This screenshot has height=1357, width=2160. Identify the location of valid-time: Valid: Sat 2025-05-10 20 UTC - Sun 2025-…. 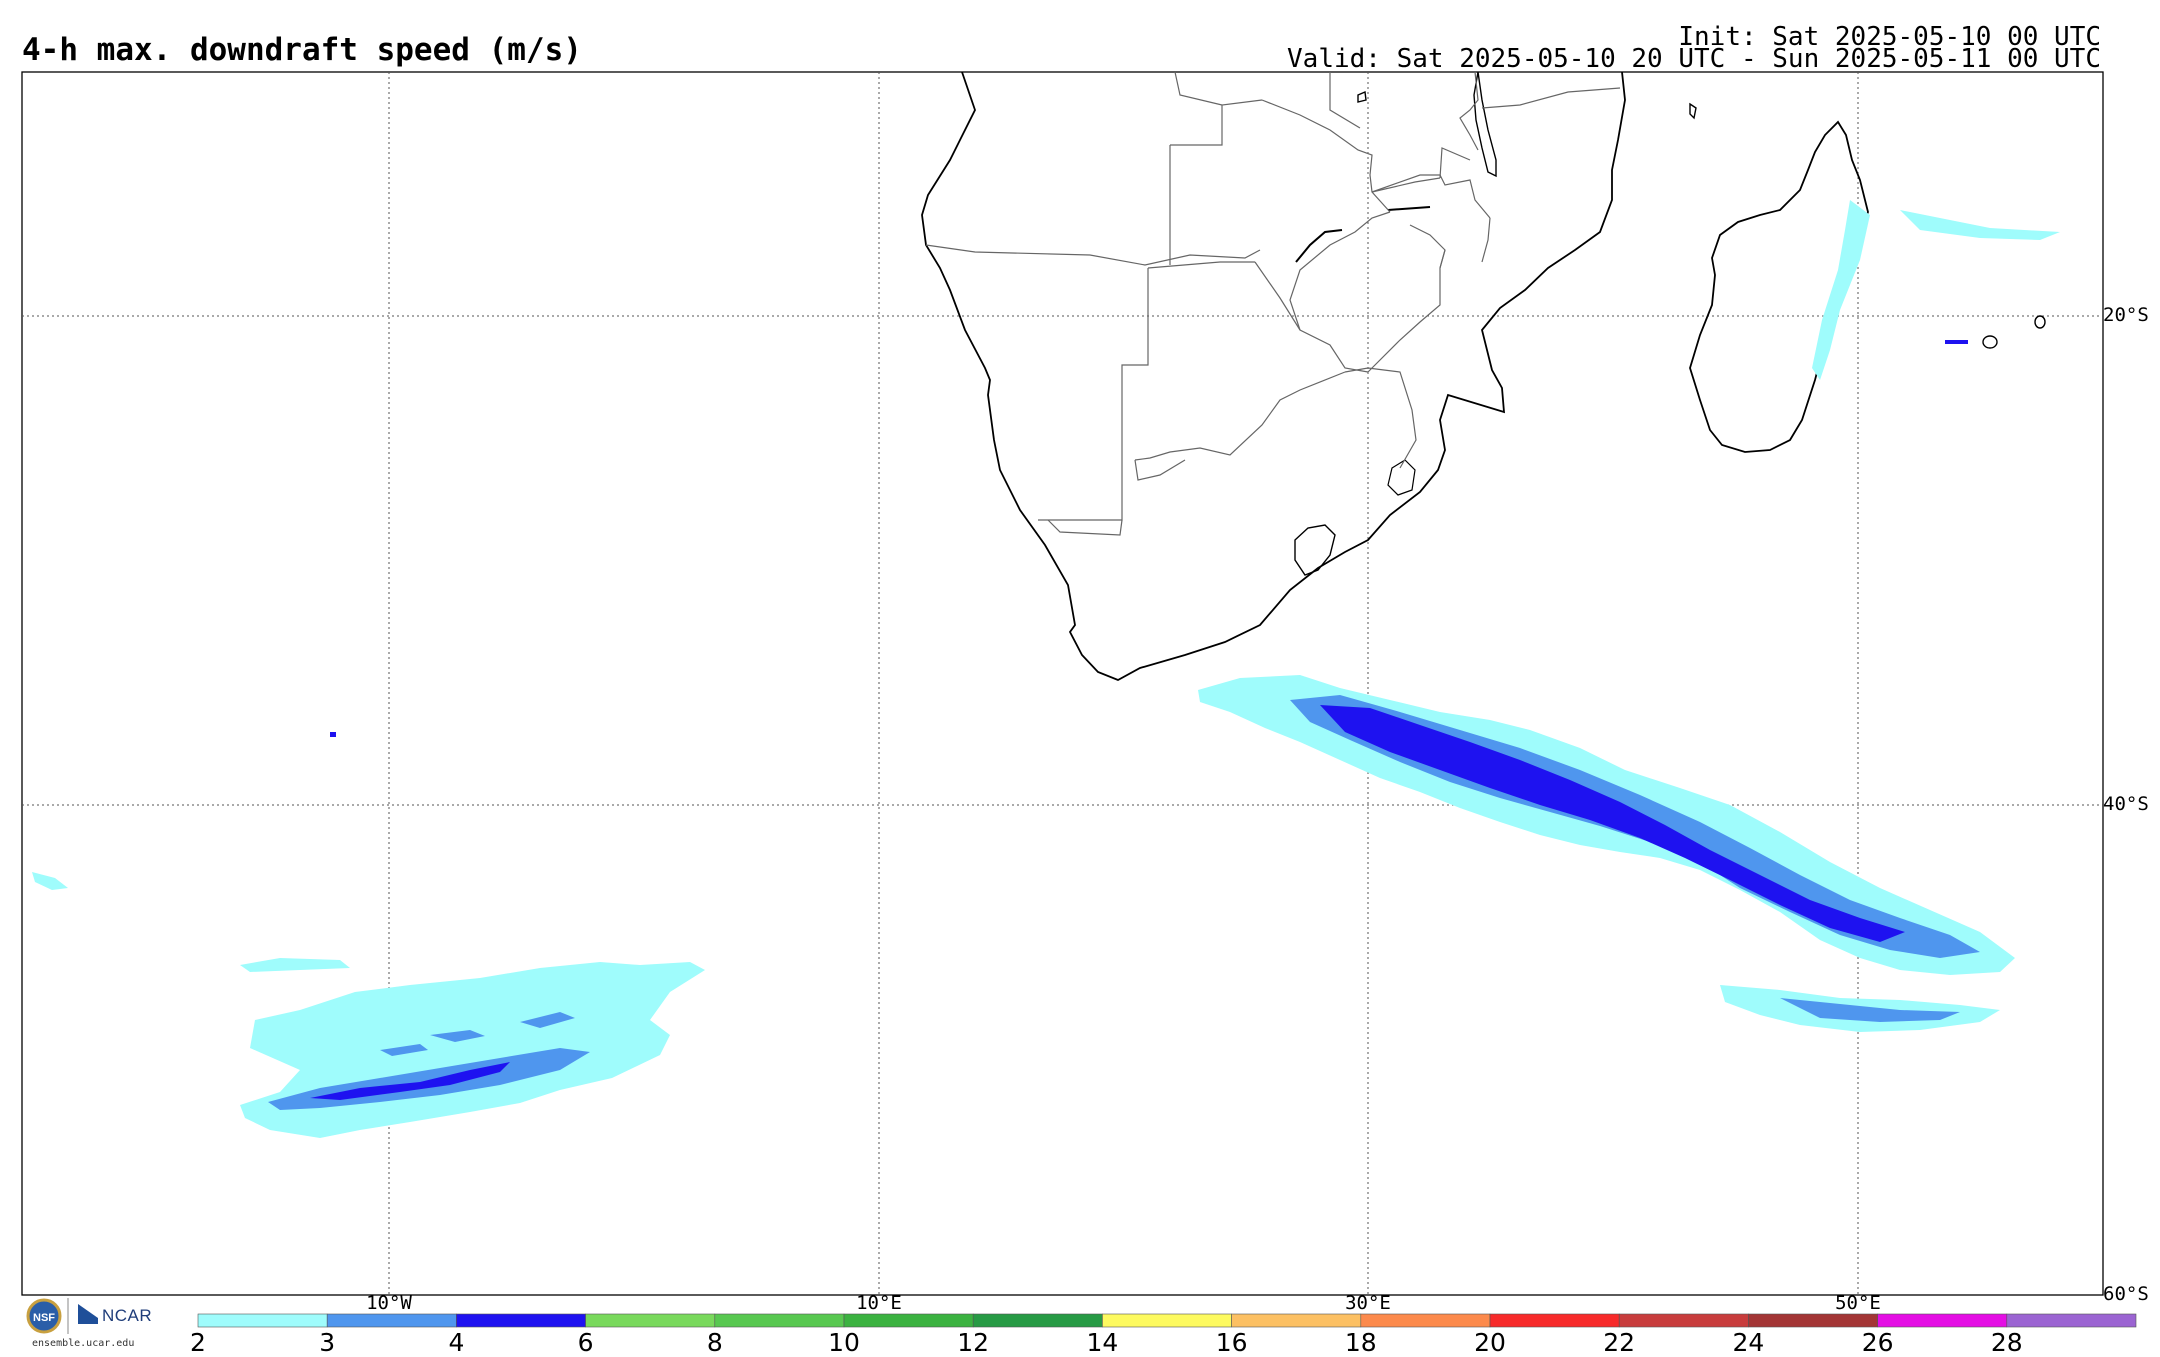
(1694, 59).